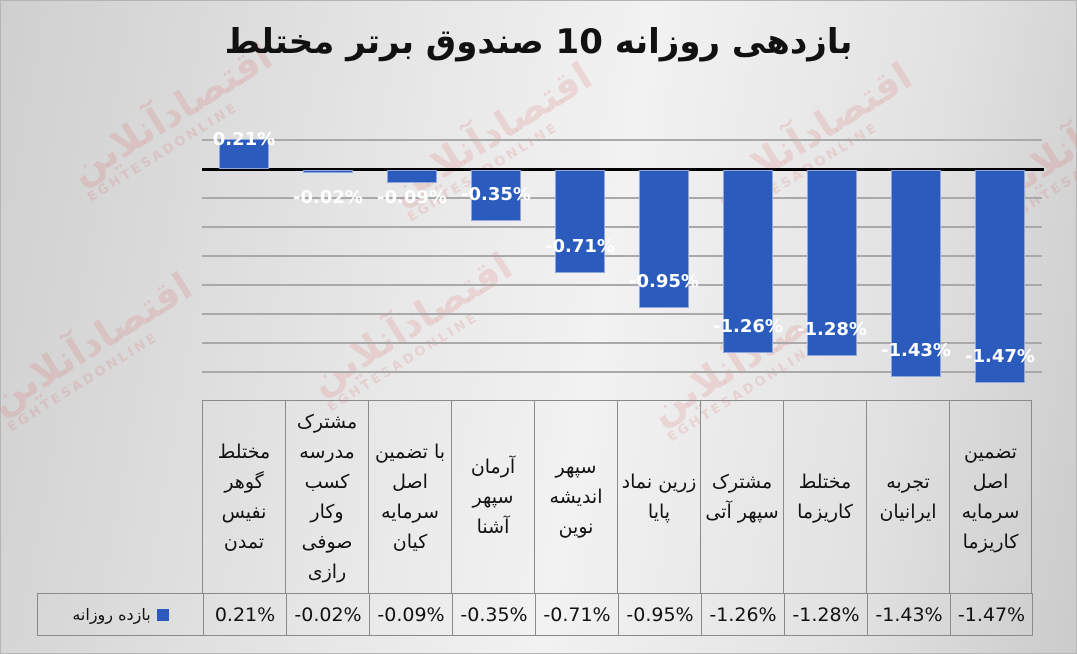 The height and width of the screenshot is (654, 1077). What do you see at coordinates (991, 614) in the screenshot?
I see `value-cell: -1.47%` at bounding box center [991, 614].